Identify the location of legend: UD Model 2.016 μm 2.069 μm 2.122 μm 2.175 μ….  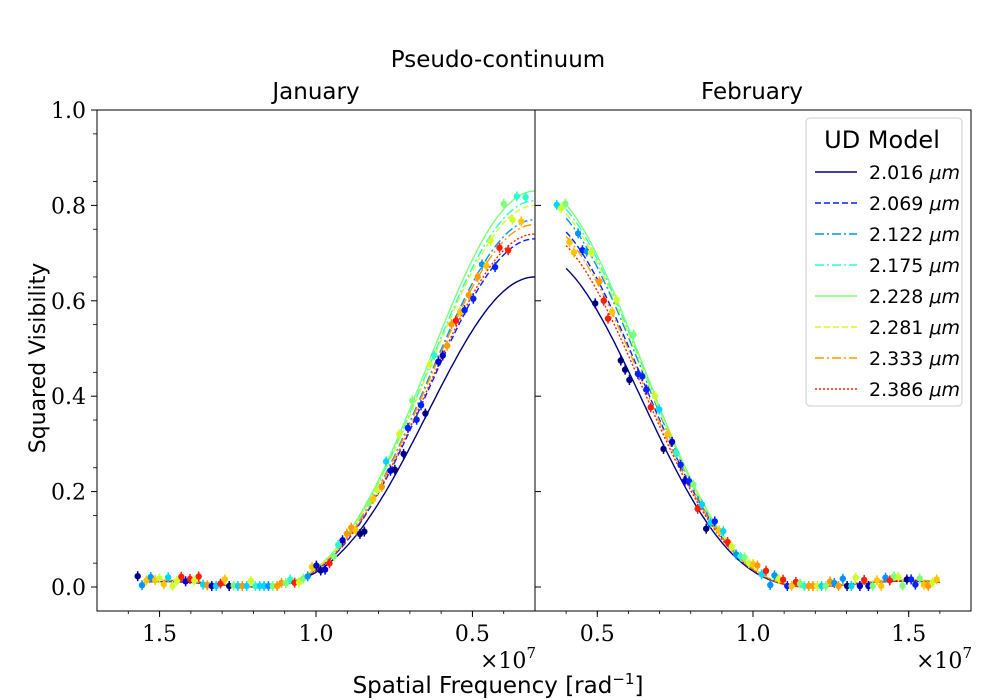
(884, 262).